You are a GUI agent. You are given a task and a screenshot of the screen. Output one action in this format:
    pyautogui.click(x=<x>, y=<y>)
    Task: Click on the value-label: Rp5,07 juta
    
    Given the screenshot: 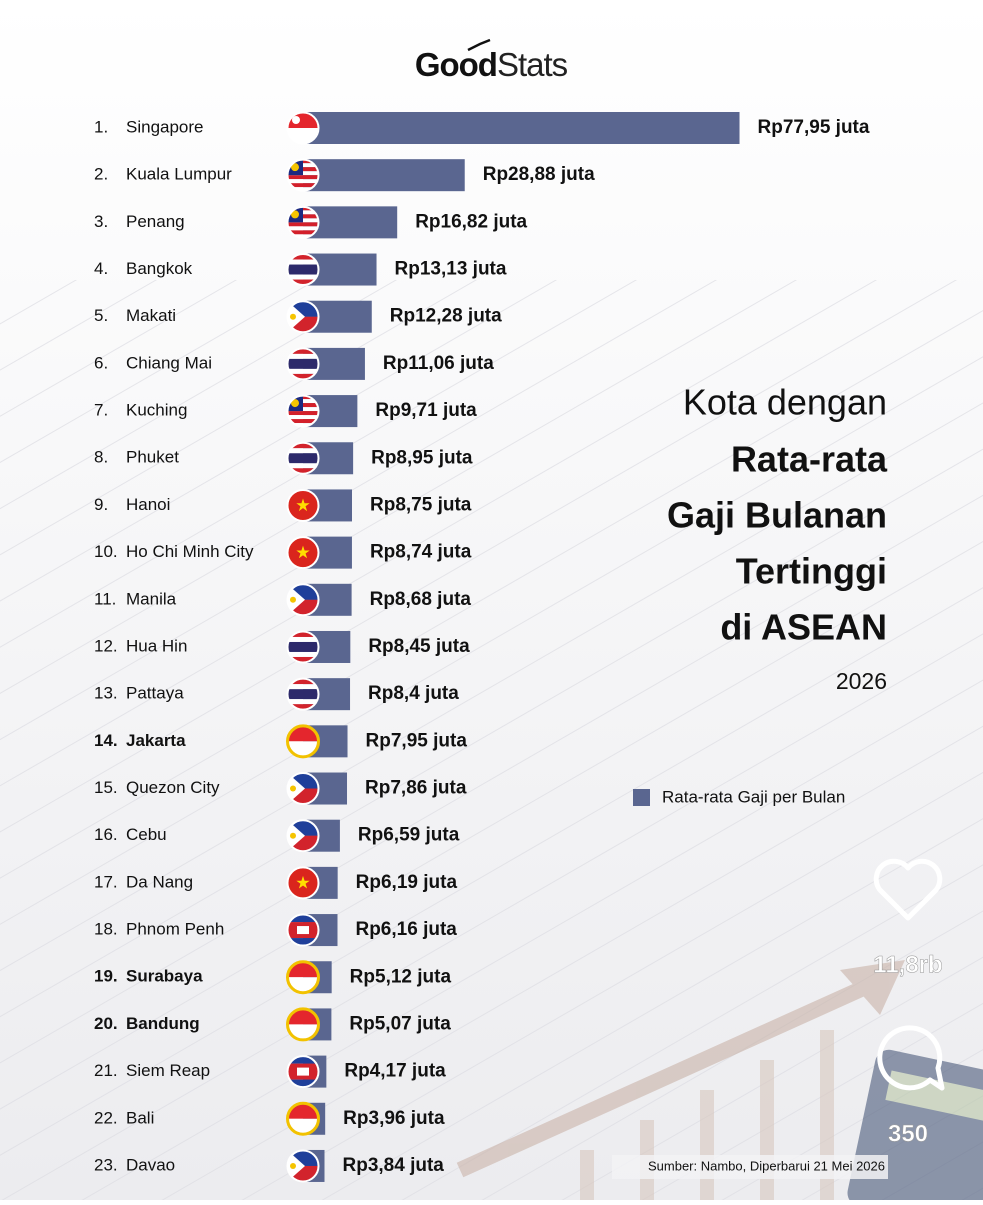 What is the action you would take?
    pyautogui.click(x=400, y=1023)
    